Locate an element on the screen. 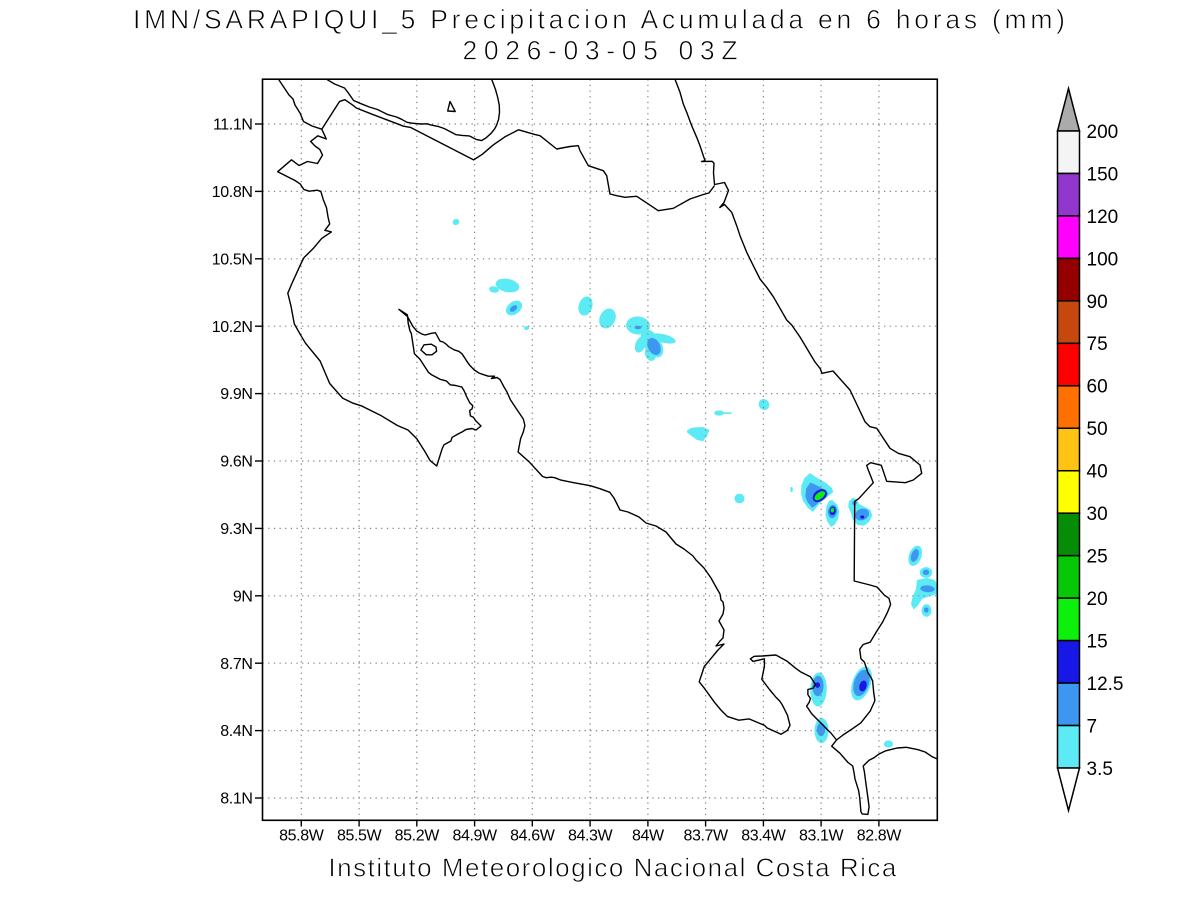  svg-text: 85.2W is located at coordinates (418, 836).